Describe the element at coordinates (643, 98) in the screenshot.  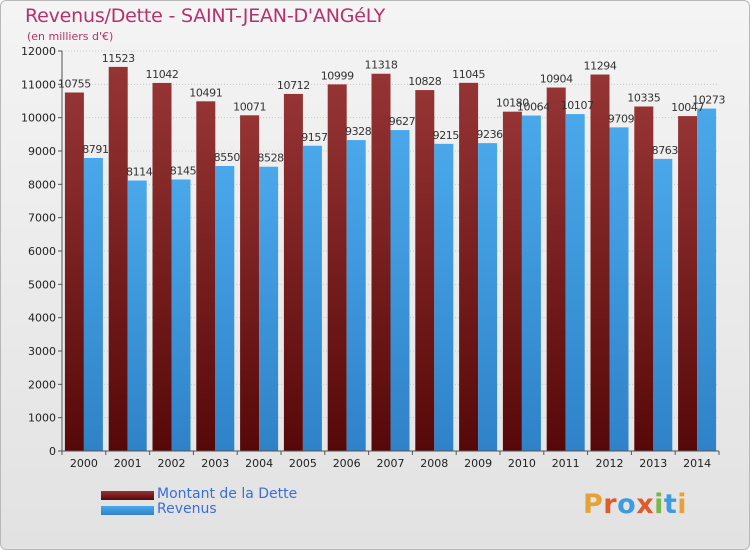
I see `data-label-debt: 10335` at that location.